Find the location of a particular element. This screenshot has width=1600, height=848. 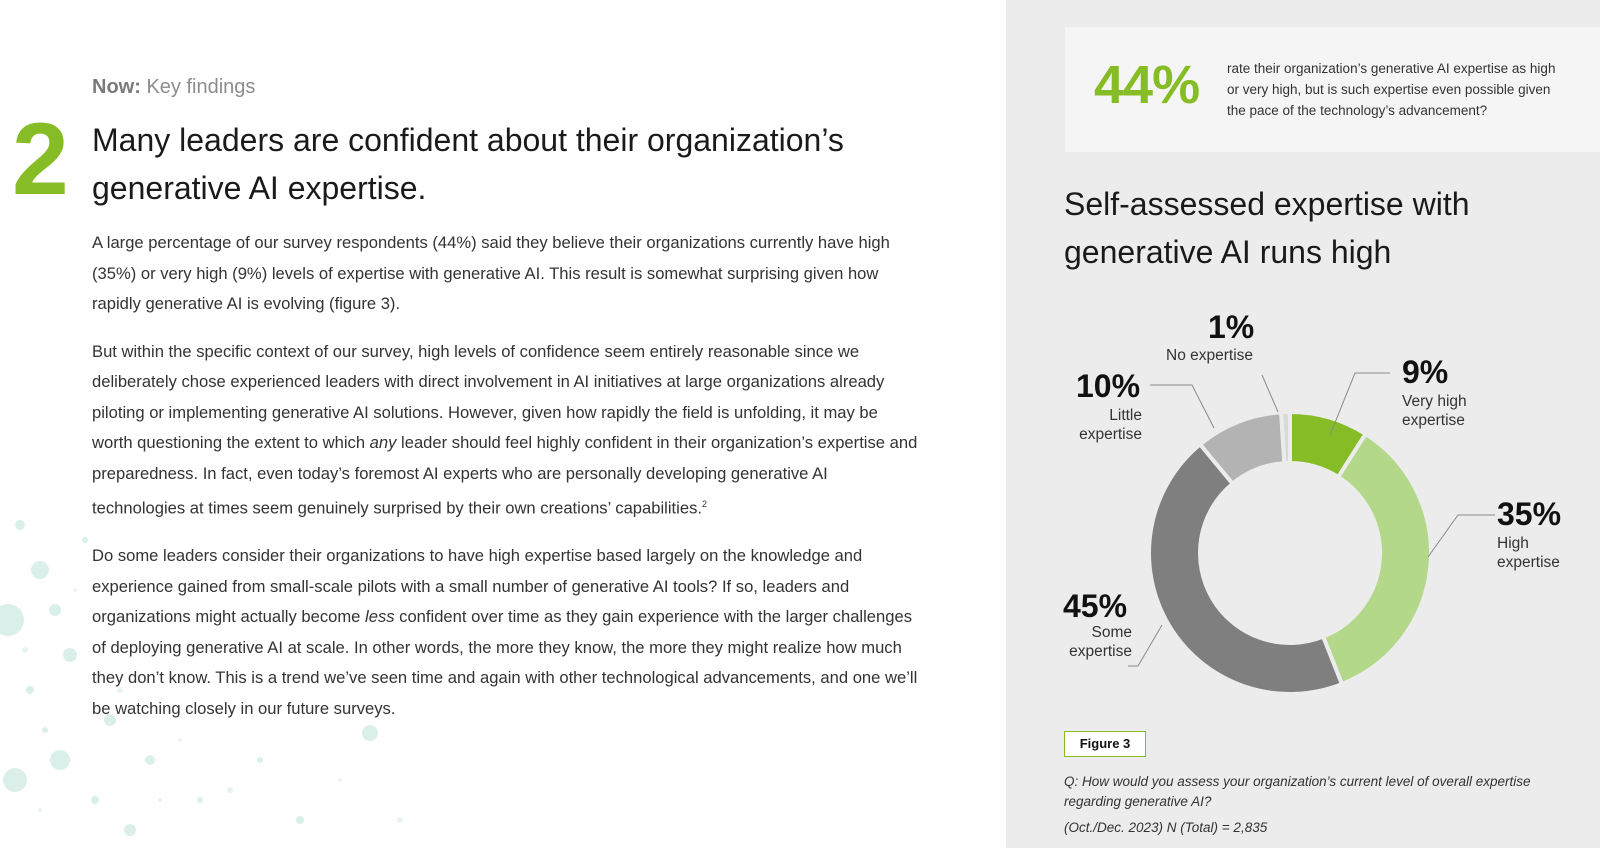

label-little-2: expertise is located at coordinates (1110, 434).